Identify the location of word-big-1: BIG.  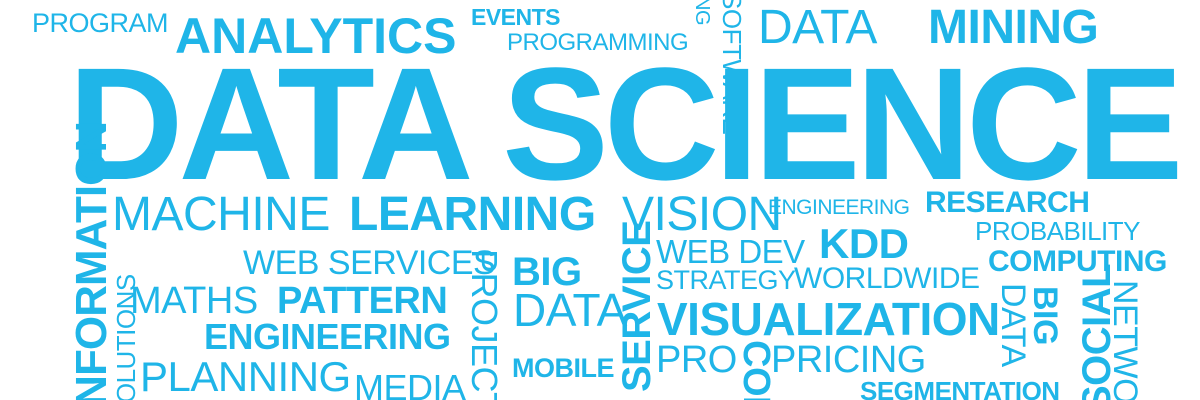
(547, 272).